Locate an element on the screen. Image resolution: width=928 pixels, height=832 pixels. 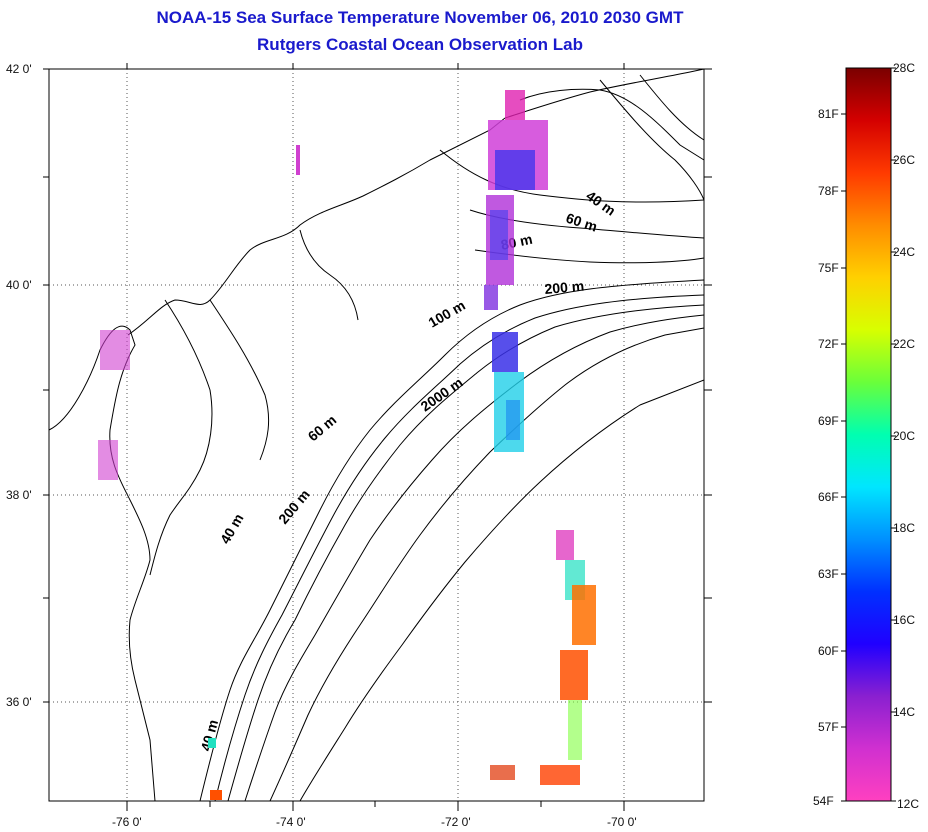
lat-label: 38 0' is located at coordinates (19, 495).